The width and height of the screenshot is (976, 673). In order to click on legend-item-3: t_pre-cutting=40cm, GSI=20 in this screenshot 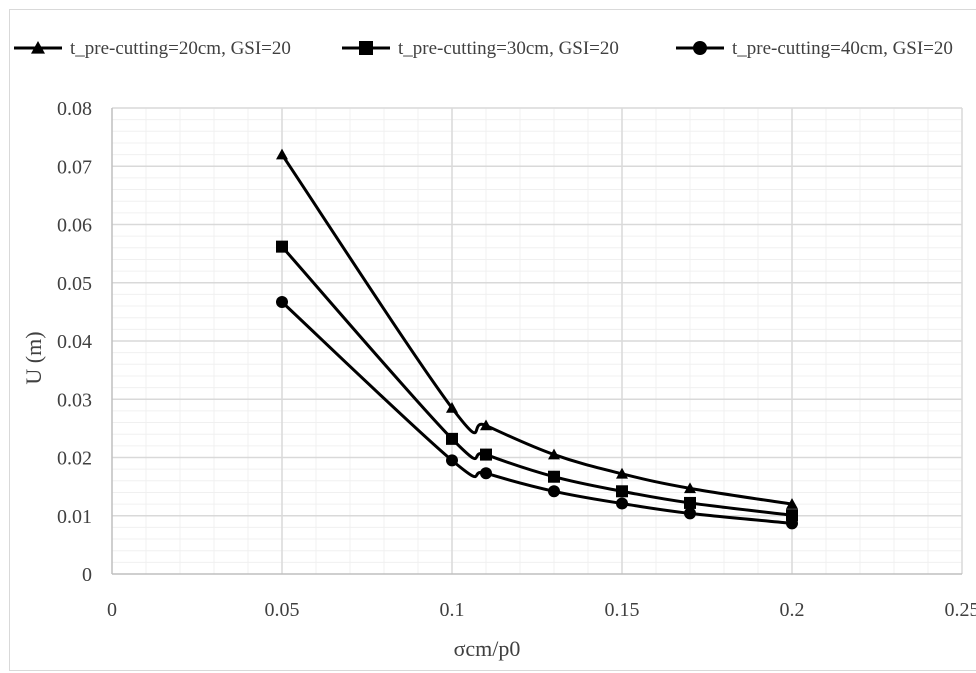, I will do `click(814, 48)`.